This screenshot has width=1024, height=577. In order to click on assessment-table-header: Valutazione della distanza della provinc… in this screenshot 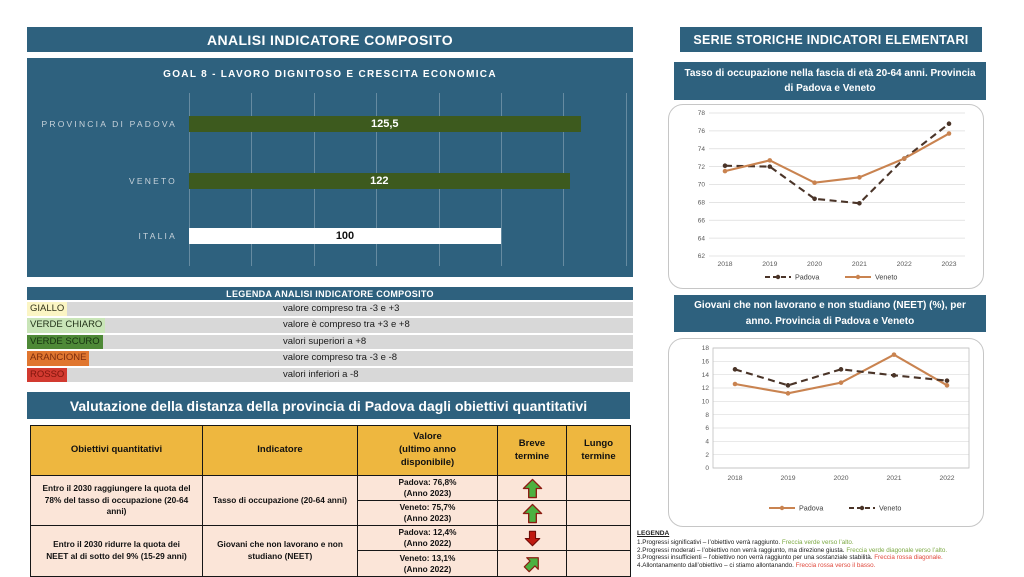, I will do `click(328, 405)`.